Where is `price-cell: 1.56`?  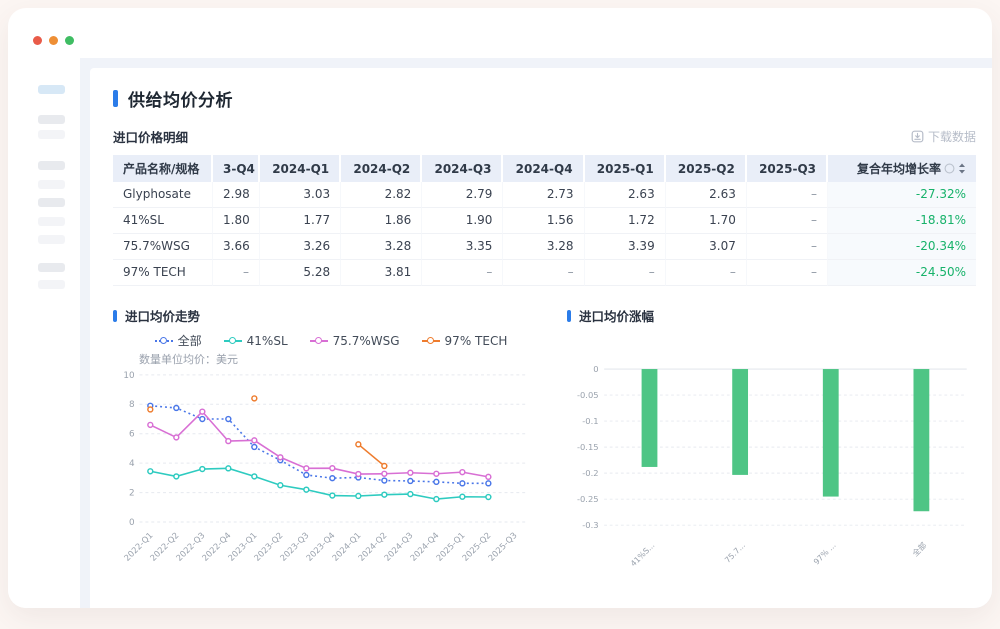 price-cell: 1.56 is located at coordinates (544, 221).